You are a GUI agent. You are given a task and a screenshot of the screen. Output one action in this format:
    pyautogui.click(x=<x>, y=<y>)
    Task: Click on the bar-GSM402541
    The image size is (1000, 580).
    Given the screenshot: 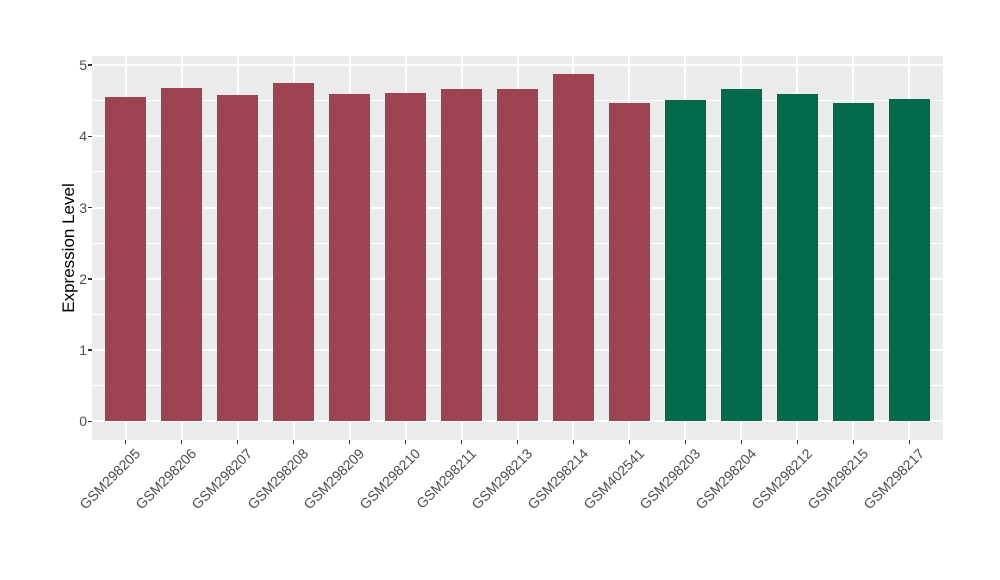 What is the action you would take?
    pyautogui.click(x=629, y=262)
    